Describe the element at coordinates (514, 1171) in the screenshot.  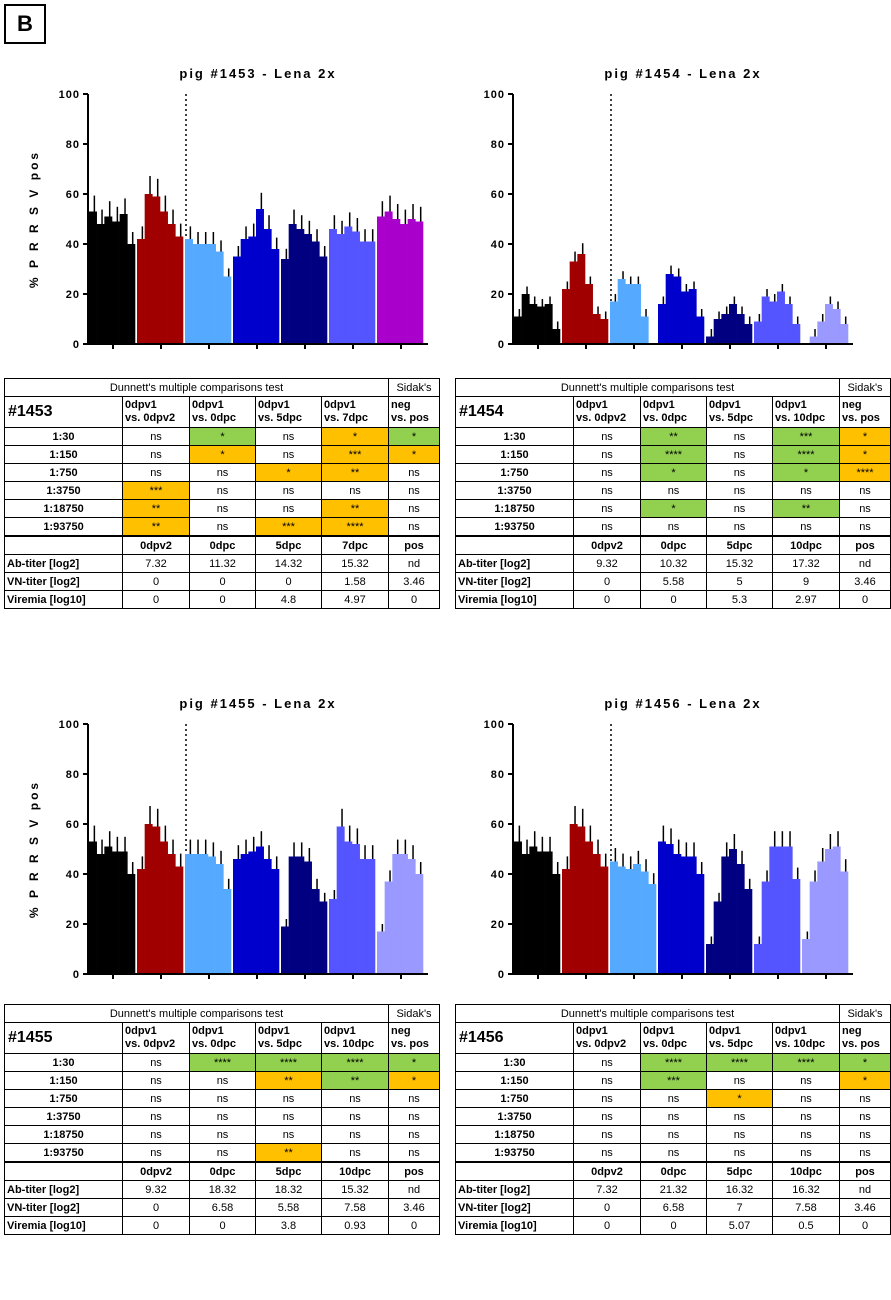
I see `blank-cell` at that location.